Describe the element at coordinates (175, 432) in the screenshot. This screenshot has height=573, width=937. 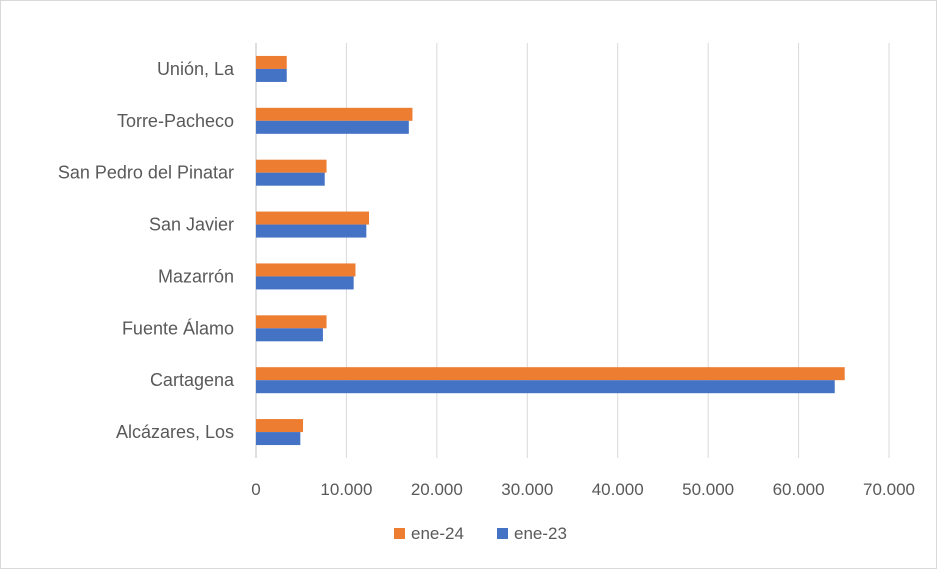
I see `category-label: Alcázares, Los` at that location.